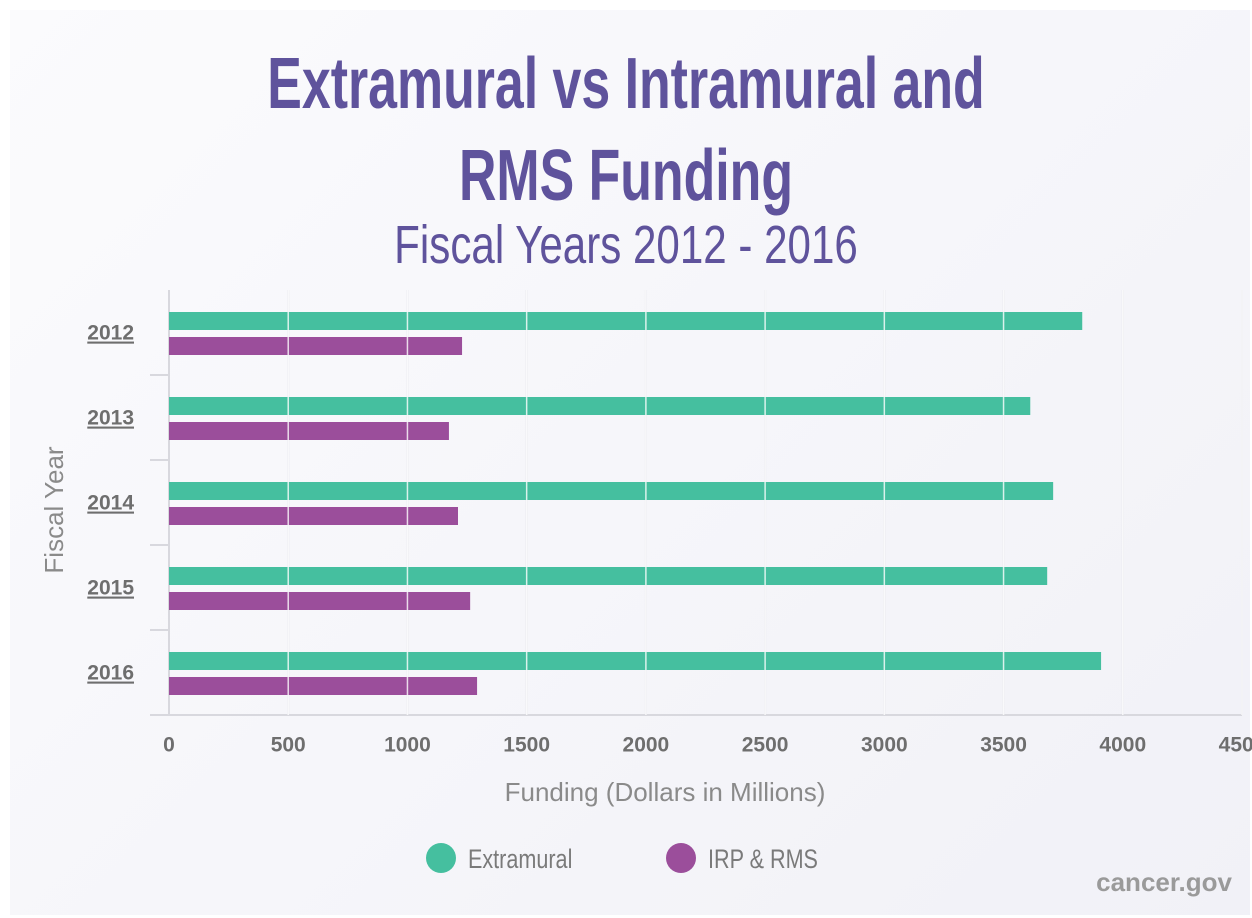 Image resolution: width=1252 pixels, height=918 pixels. I want to click on x-tick-label: 3500, so click(1003, 745).